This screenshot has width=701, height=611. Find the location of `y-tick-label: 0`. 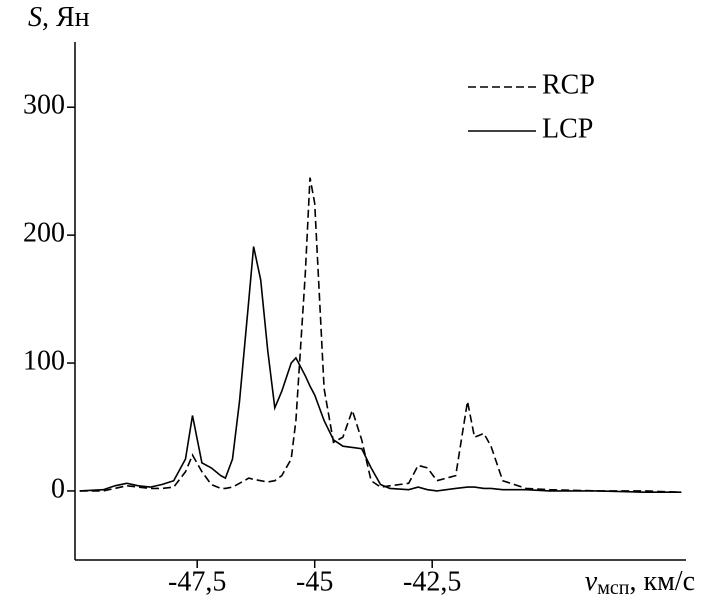

y-tick-label: 0 is located at coordinates (58, 488).